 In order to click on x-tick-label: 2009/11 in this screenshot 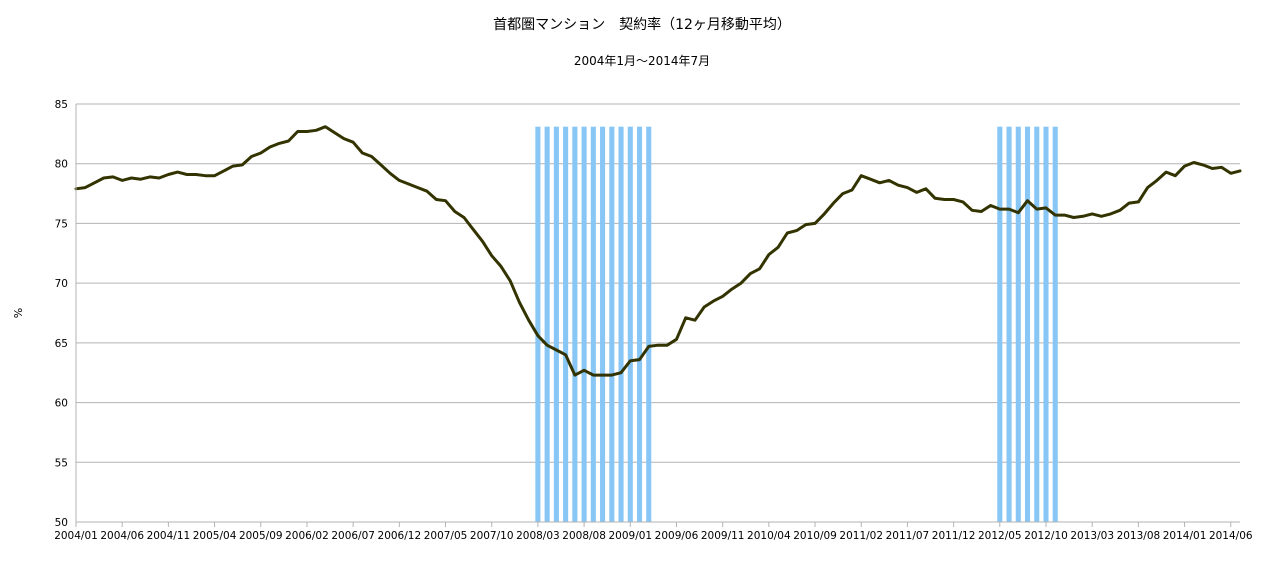, I will do `click(723, 536)`.